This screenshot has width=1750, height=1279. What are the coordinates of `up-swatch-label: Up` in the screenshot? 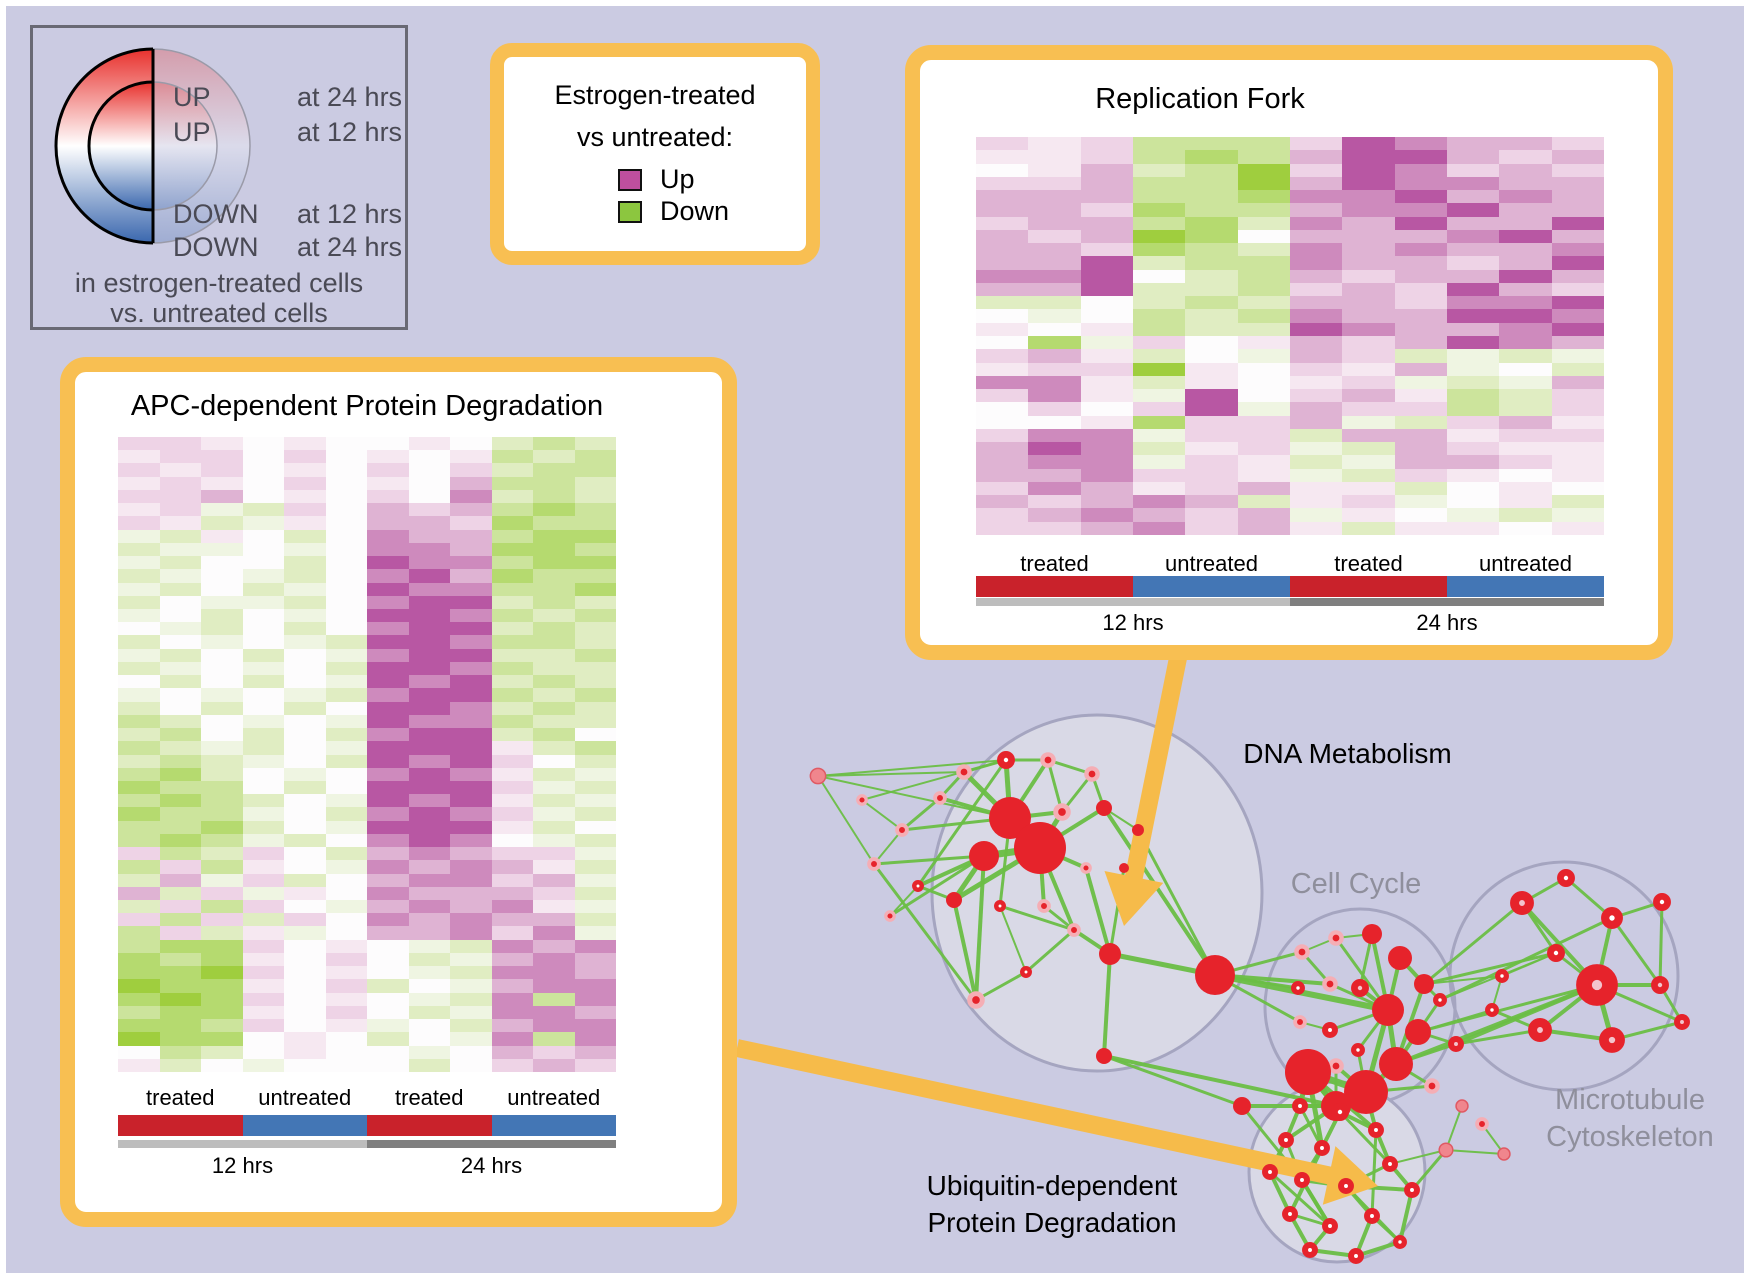 It's located at (677, 179).